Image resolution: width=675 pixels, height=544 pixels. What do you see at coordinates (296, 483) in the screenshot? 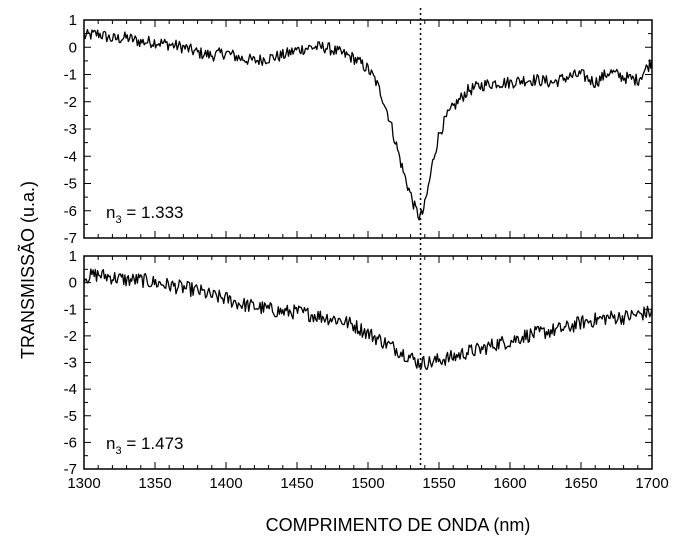
I see `x-tick-label: 1450` at bounding box center [296, 483].